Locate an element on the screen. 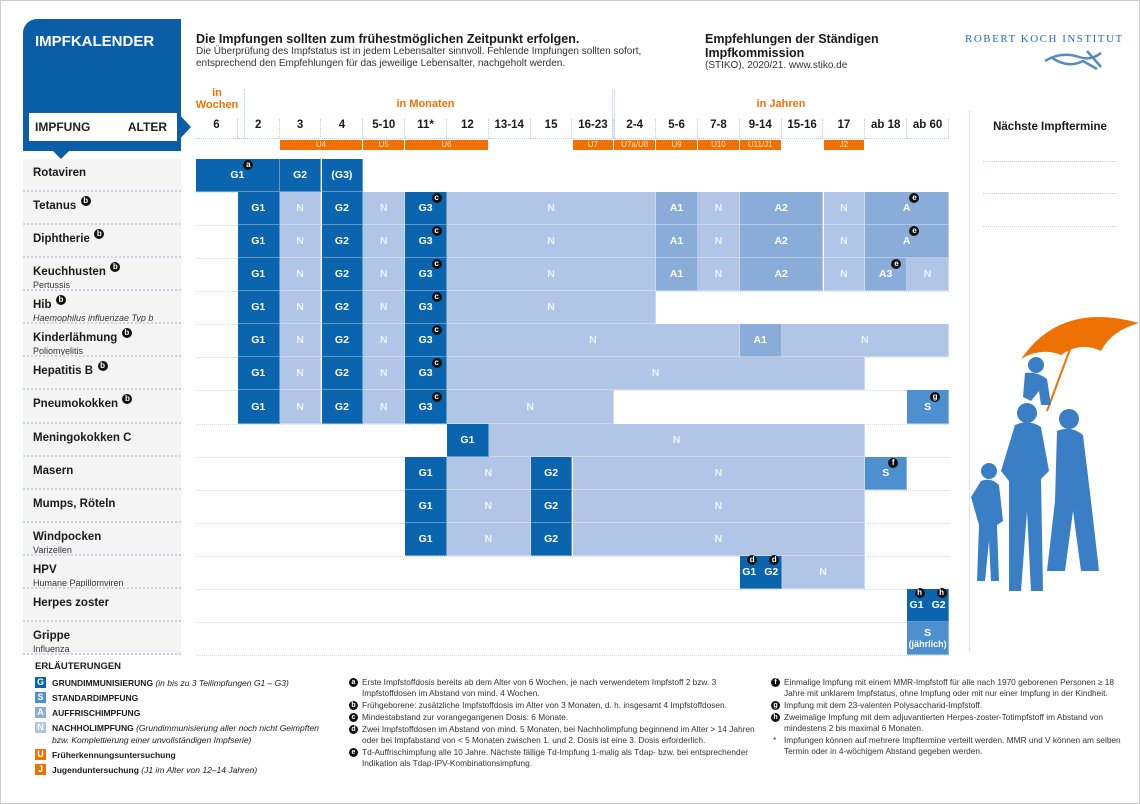 The width and height of the screenshot is (1140, 804). footnote-marker: h is located at coordinates (919, 592).